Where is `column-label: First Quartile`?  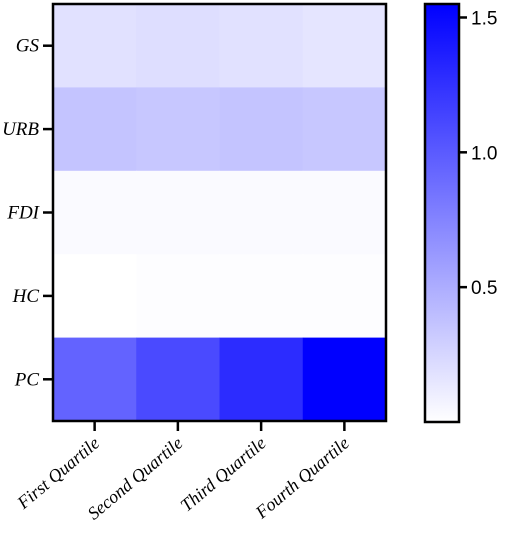 column-label: First Quartile is located at coordinates (58, 473).